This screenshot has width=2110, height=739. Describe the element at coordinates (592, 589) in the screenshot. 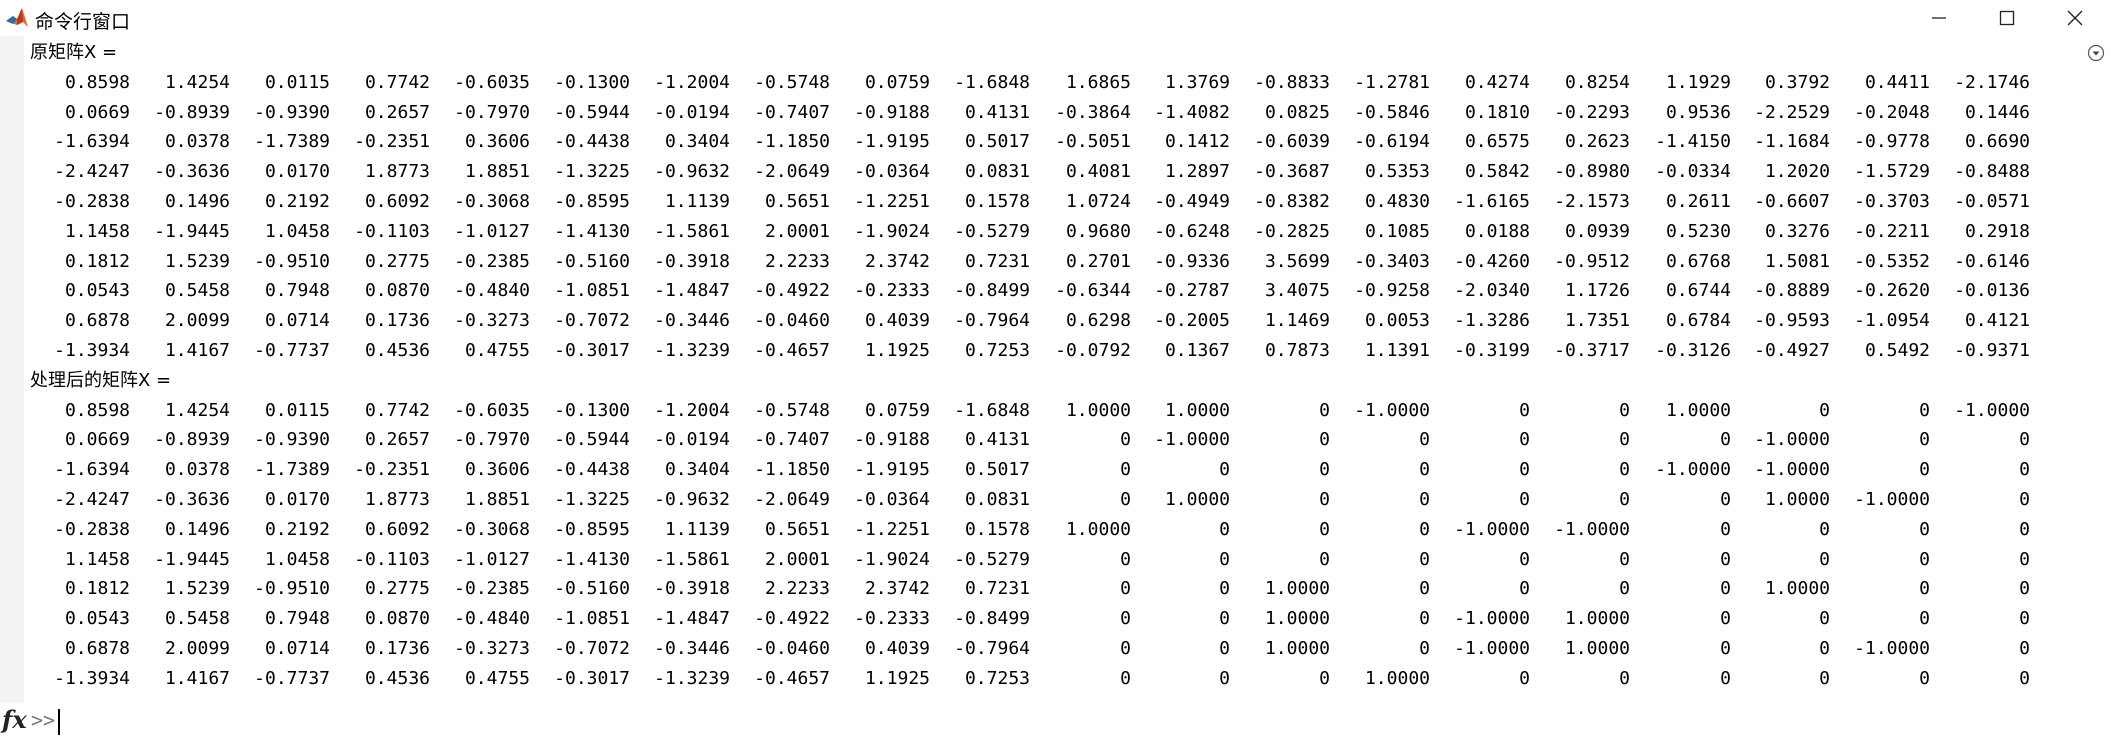

I see `matrix-cell: -0.5160` at that location.